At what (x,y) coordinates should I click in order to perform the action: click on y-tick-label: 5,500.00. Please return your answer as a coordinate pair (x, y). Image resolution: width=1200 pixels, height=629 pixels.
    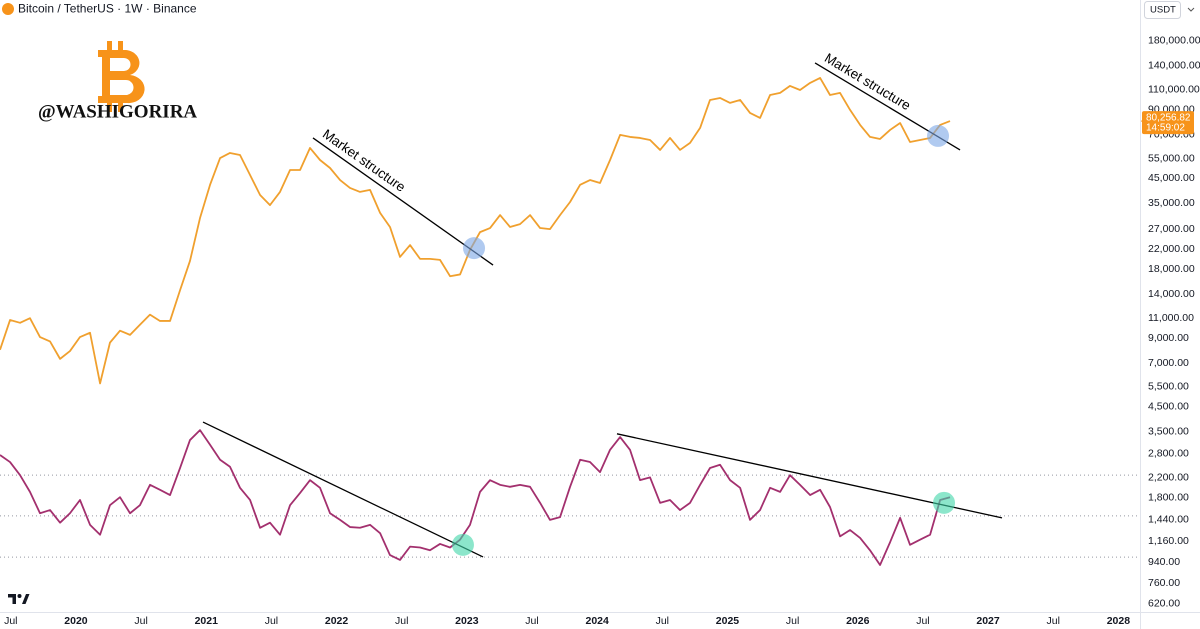
    Looking at the image, I should click on (1168, 387).